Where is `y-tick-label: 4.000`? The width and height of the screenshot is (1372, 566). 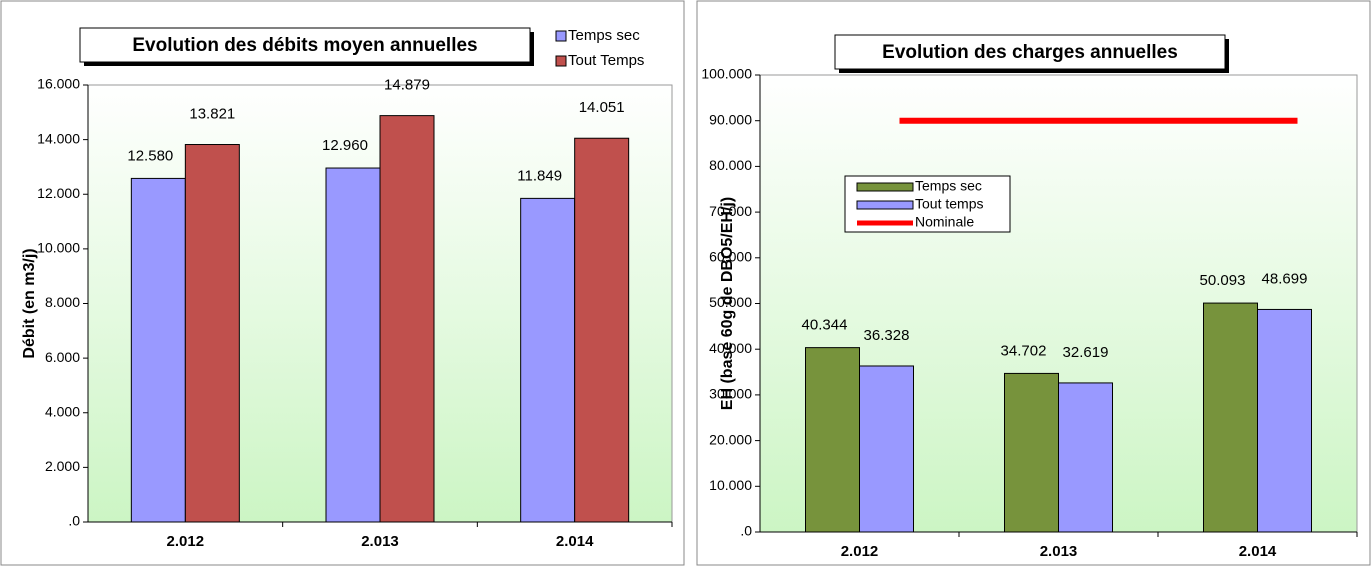
y-tick-label: 4.000 is located at coordinates (62, 411).